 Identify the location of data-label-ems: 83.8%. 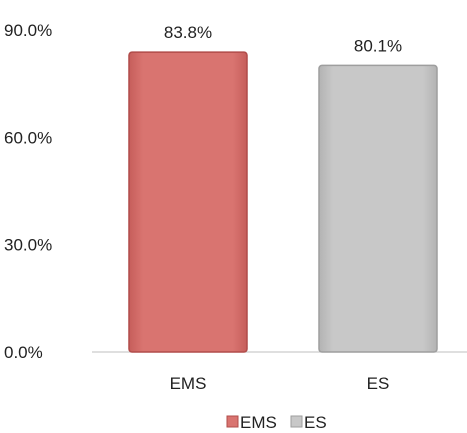
(188, 32).